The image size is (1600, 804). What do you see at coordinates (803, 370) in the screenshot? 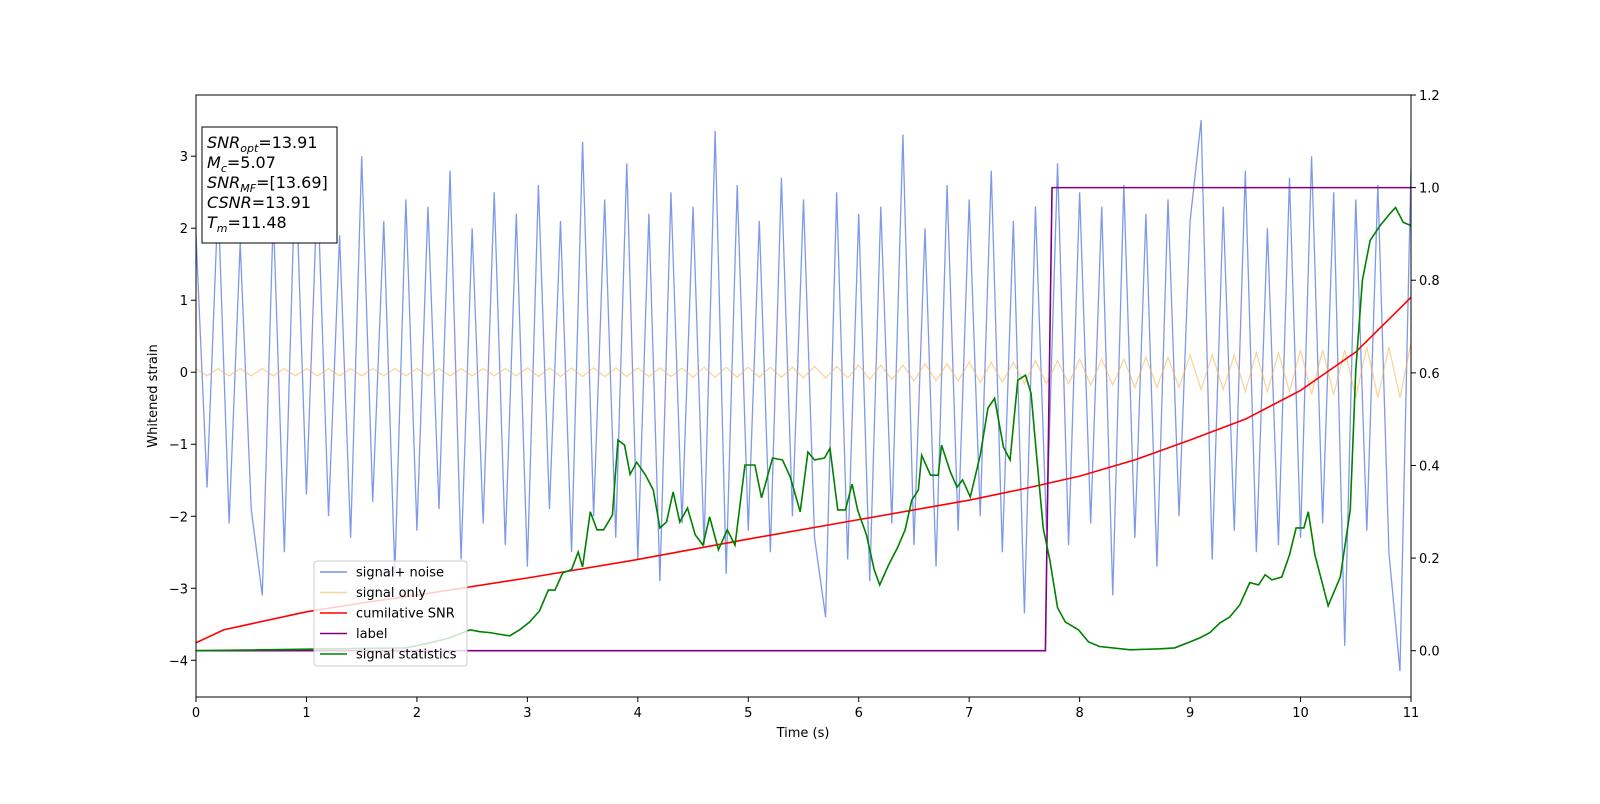
I see `series-line` at bounding box center [803, 370].